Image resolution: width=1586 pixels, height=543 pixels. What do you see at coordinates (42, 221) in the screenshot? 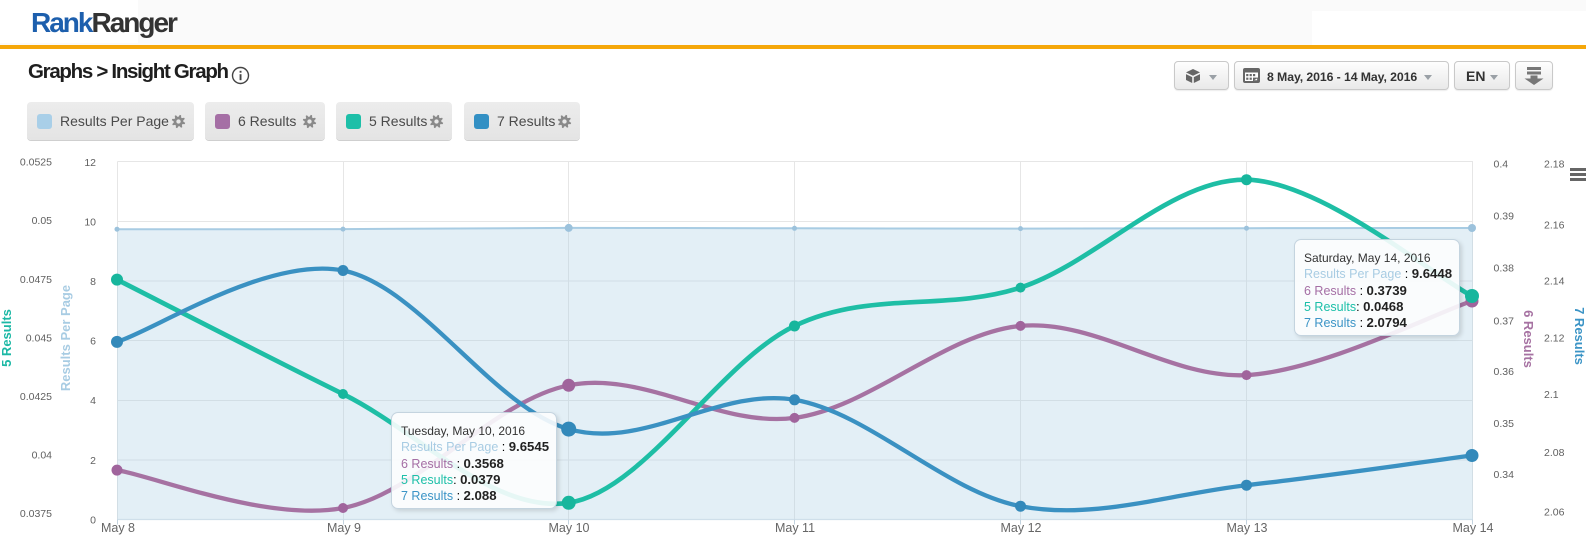
I see `svg-text: 0.05` at bounding box center [42, 221].